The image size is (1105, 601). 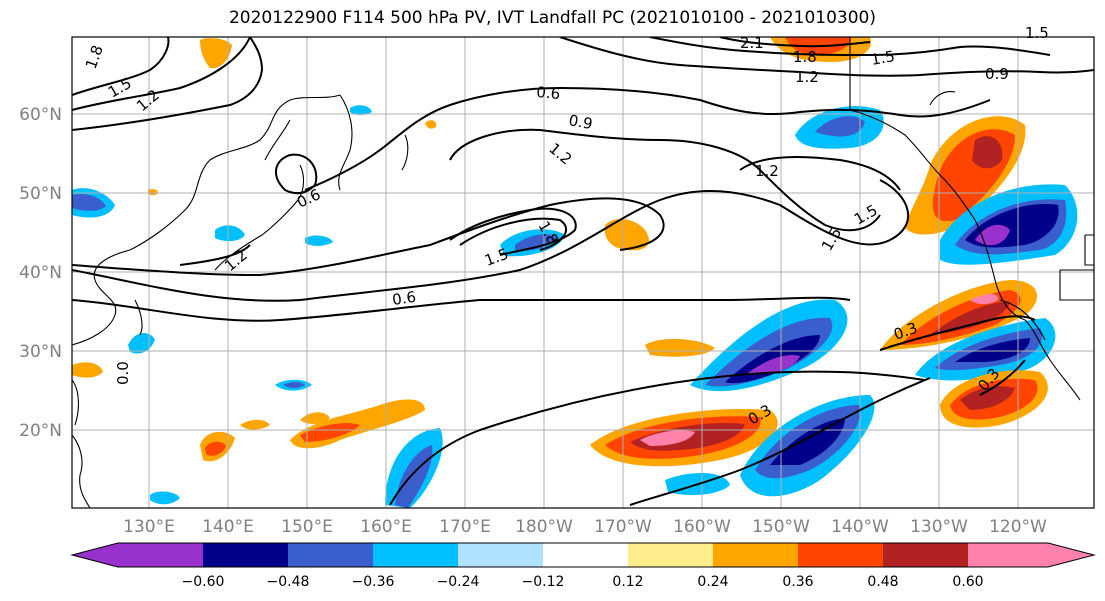 I want to click on lat-label: 20°N, so click(x=40, y=431).